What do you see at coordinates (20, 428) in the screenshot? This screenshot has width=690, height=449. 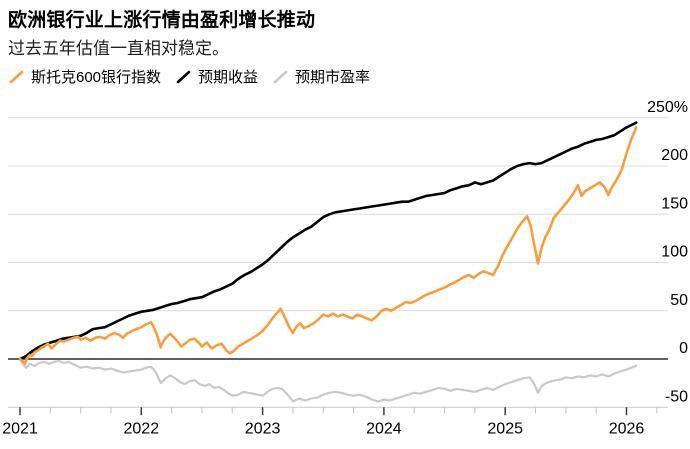 I see `x-axis-label: 2021` at bounding box center [20, 428].